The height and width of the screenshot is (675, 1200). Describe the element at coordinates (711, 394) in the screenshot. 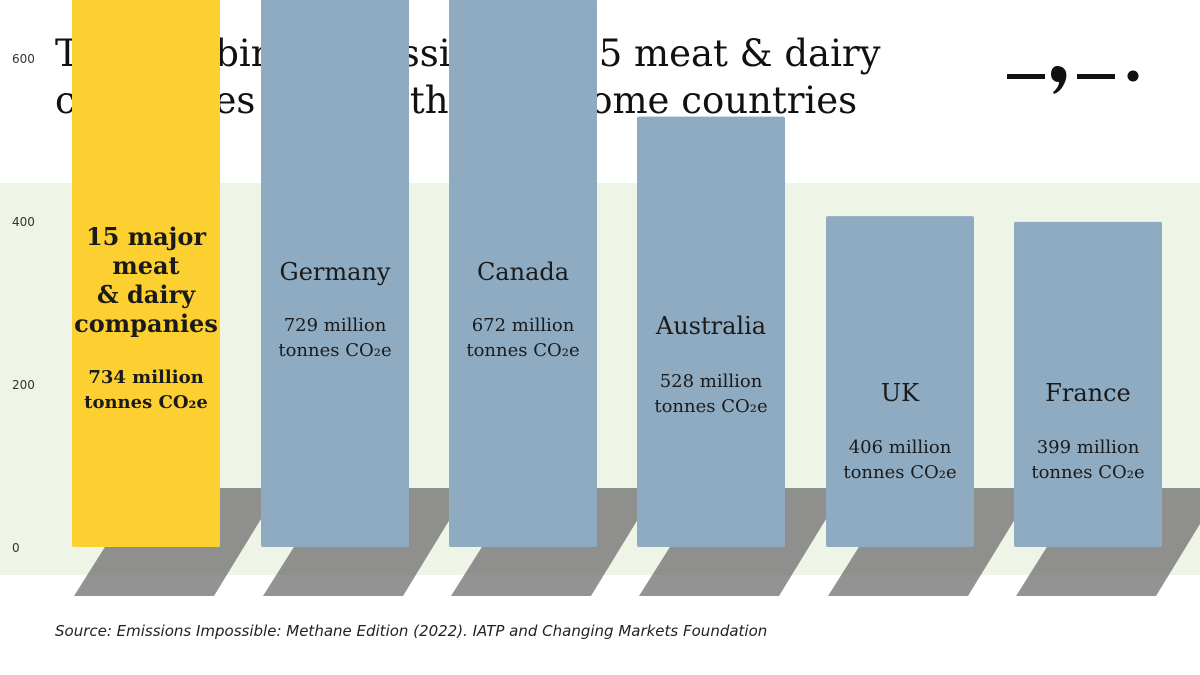

I see `bar-value-label: 528 million tonnes CO₂e` at that location.